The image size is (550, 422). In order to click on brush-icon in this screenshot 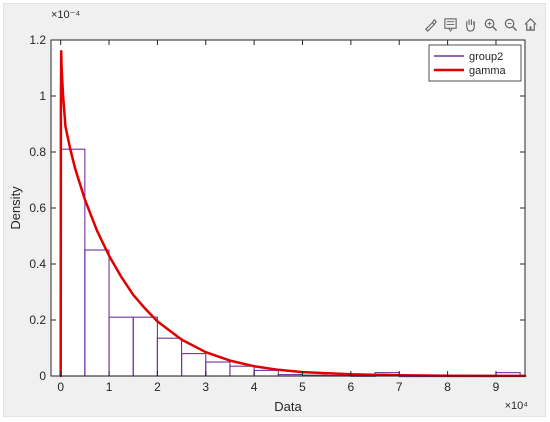, I will do `click(430, 24)`.